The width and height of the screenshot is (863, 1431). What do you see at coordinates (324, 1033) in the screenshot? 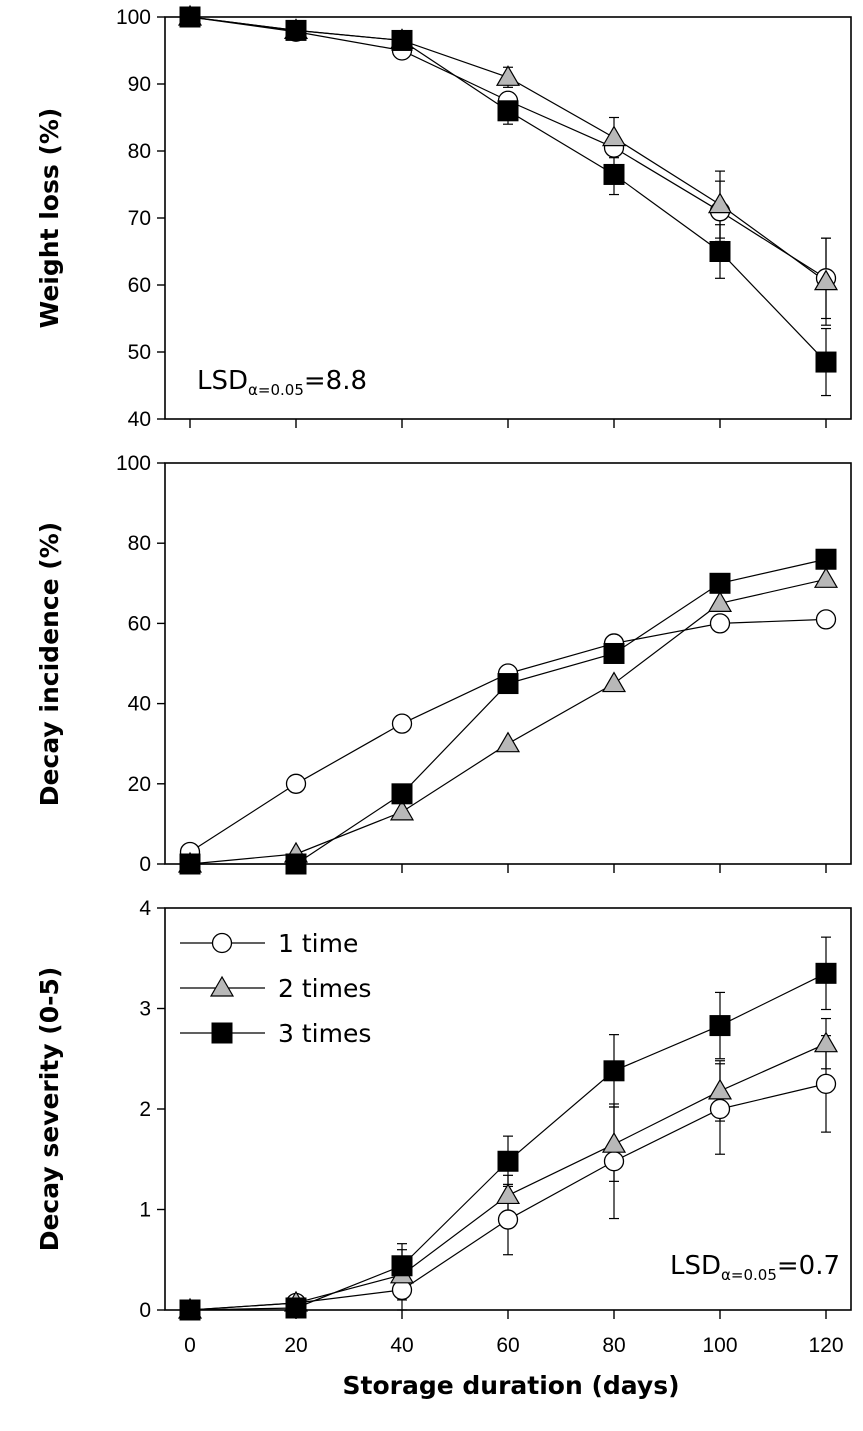
I see `legend-label: 3 times` at bounding box center [324, 1033].